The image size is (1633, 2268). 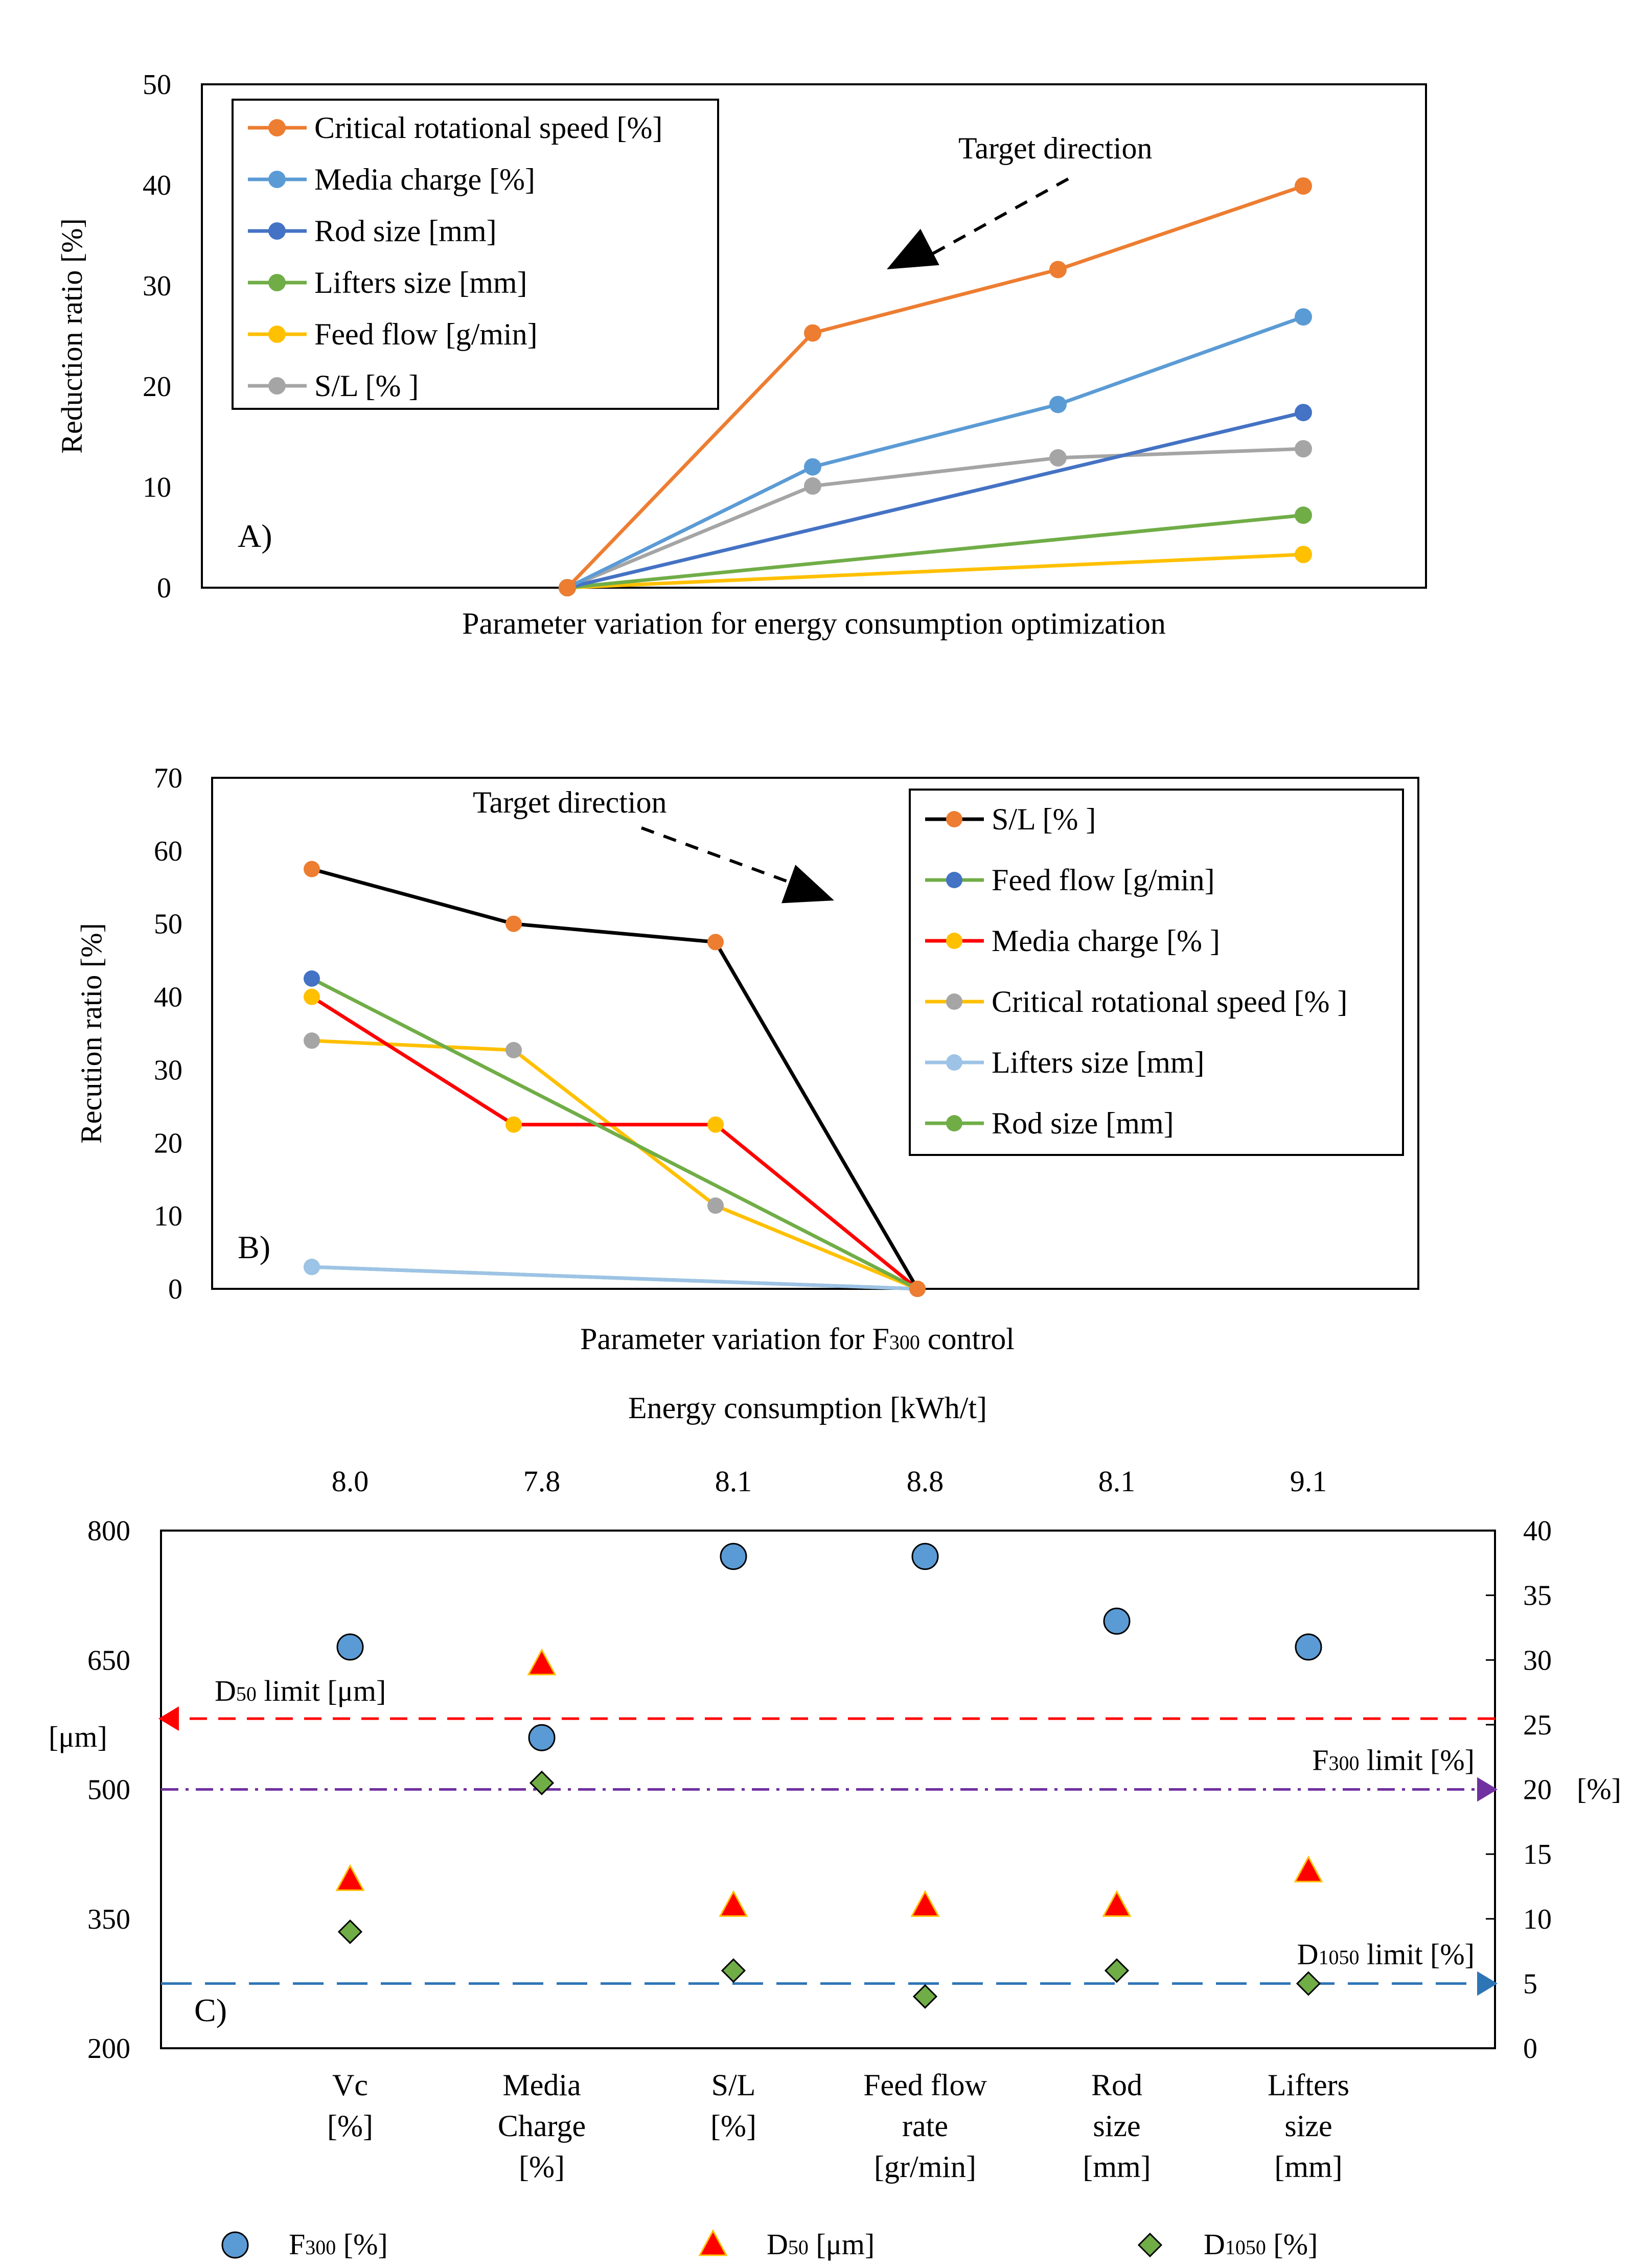 What do you see at coordinates (297, 2245) in the screenshot?
I see `text-part: F` at bounding box center [297, 2245].